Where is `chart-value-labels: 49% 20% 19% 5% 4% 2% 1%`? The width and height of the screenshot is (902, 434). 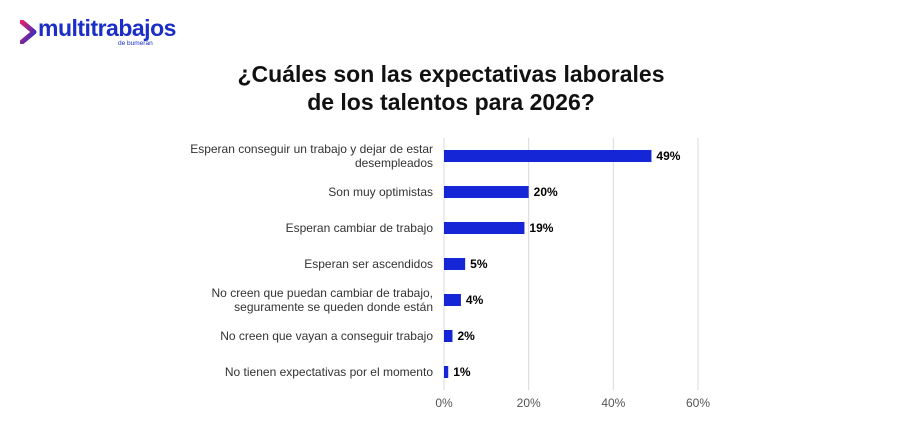
chart-value-labels: 49% 20% 19% 5% 4% 2% 1% is located at coordinates (567, 264).